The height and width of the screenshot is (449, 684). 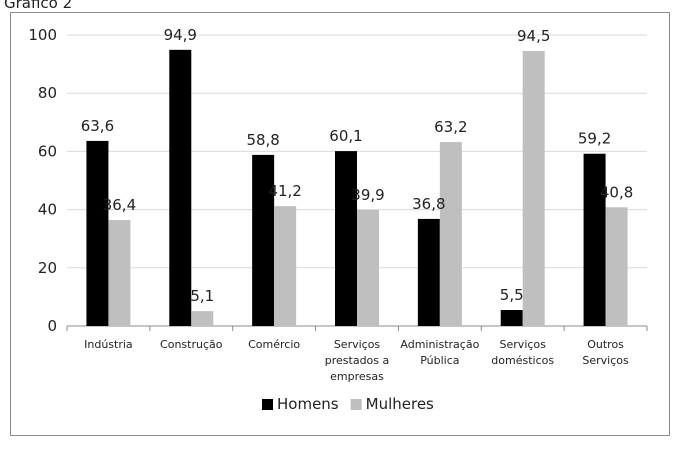 I want to click on y-tick-label: 60, so click(x=47, y=151).